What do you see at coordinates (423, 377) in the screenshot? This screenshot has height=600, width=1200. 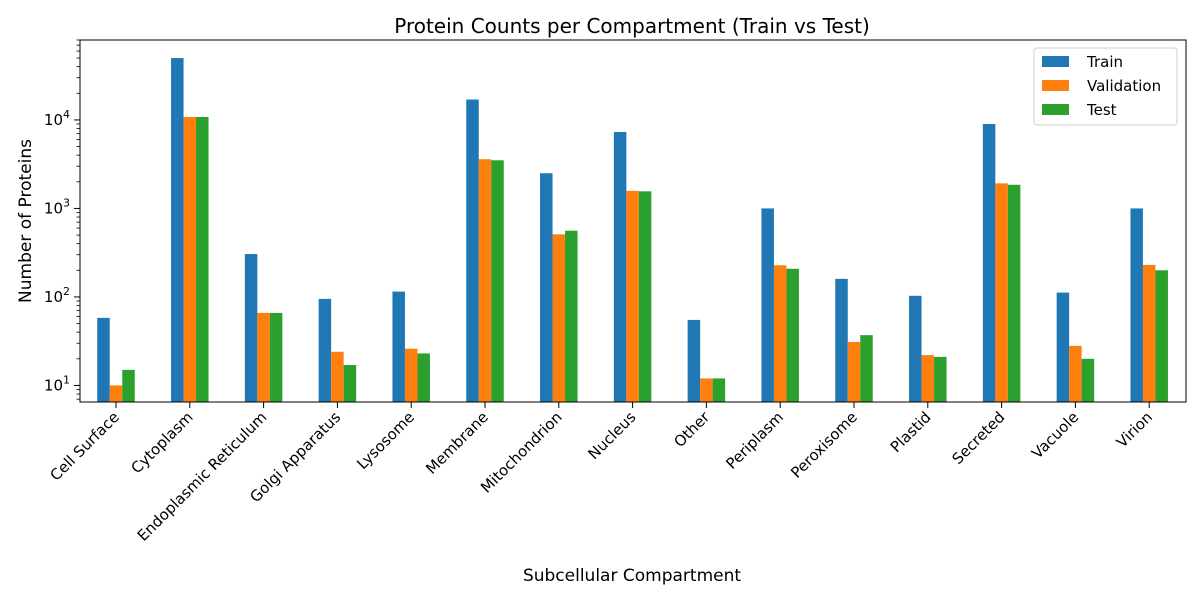 I see `bar-test-lysosome` at bounding box center [423, 377].